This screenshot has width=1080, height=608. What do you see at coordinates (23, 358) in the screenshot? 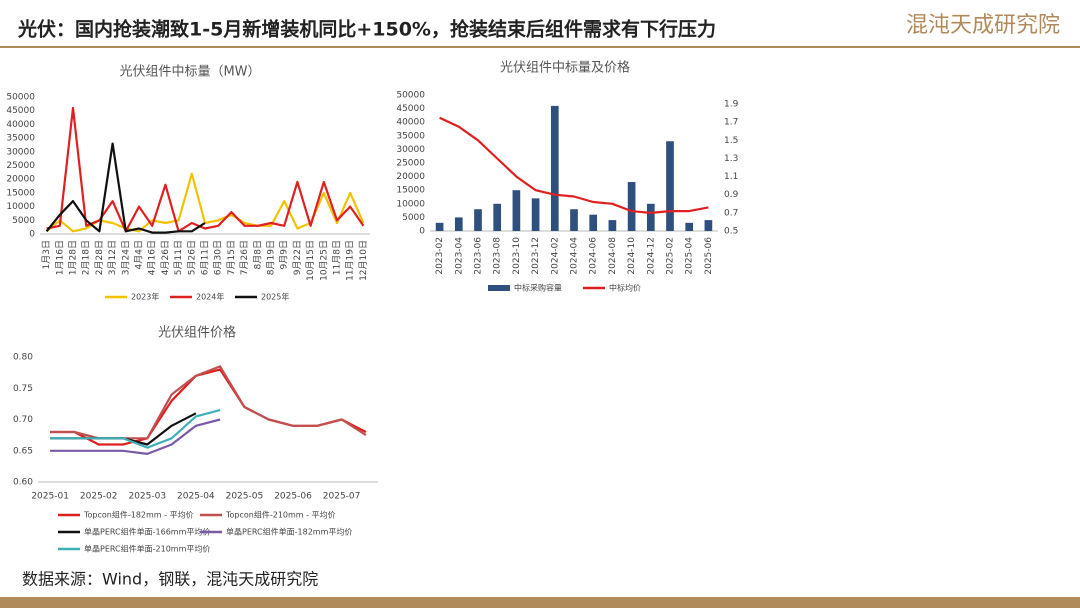
I see `y-tick-label: 0.80` at bounding box center [23, 358].